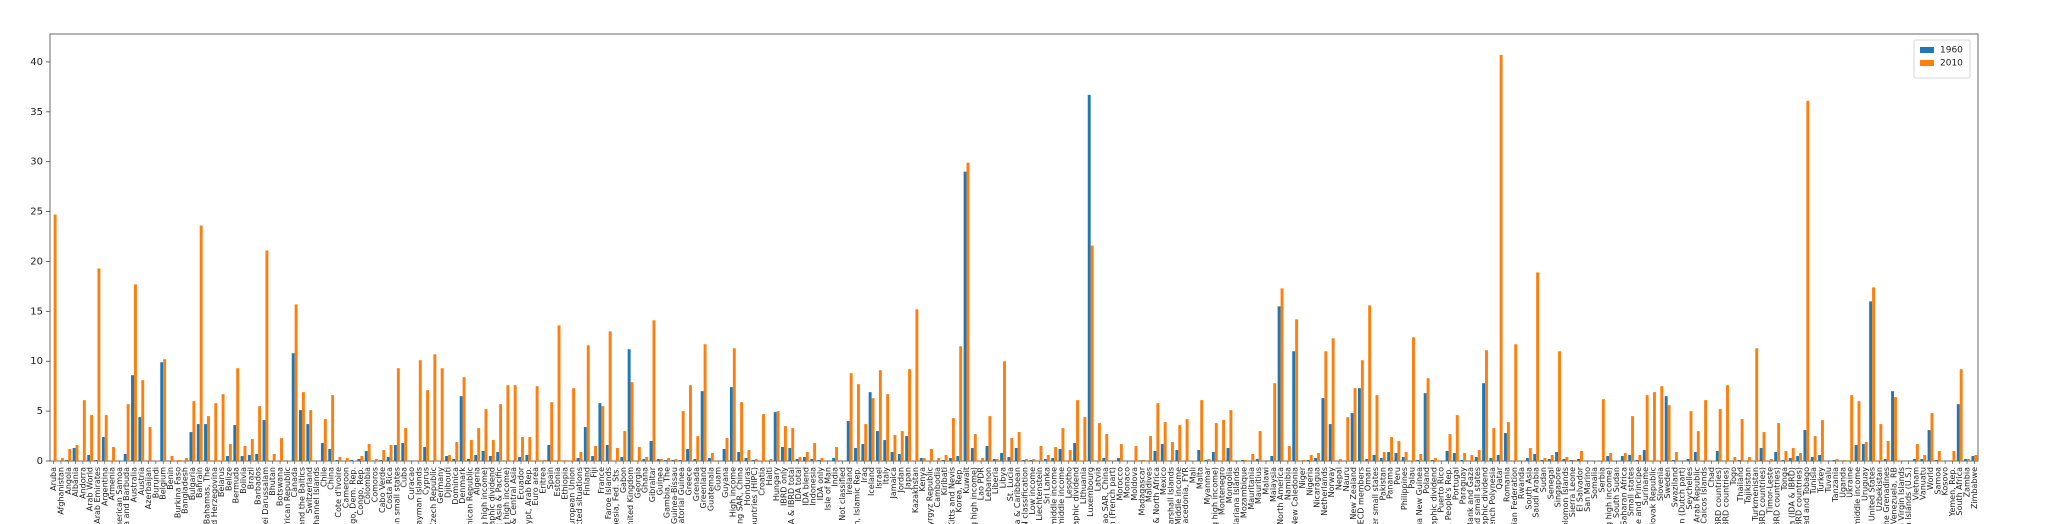 The height and width of the screenshot is (524, 2072). What do you see at coordinates (659, 481) in the screenshot?
I see `x-tick-label: Guinea` at bounding box center [659, 481].